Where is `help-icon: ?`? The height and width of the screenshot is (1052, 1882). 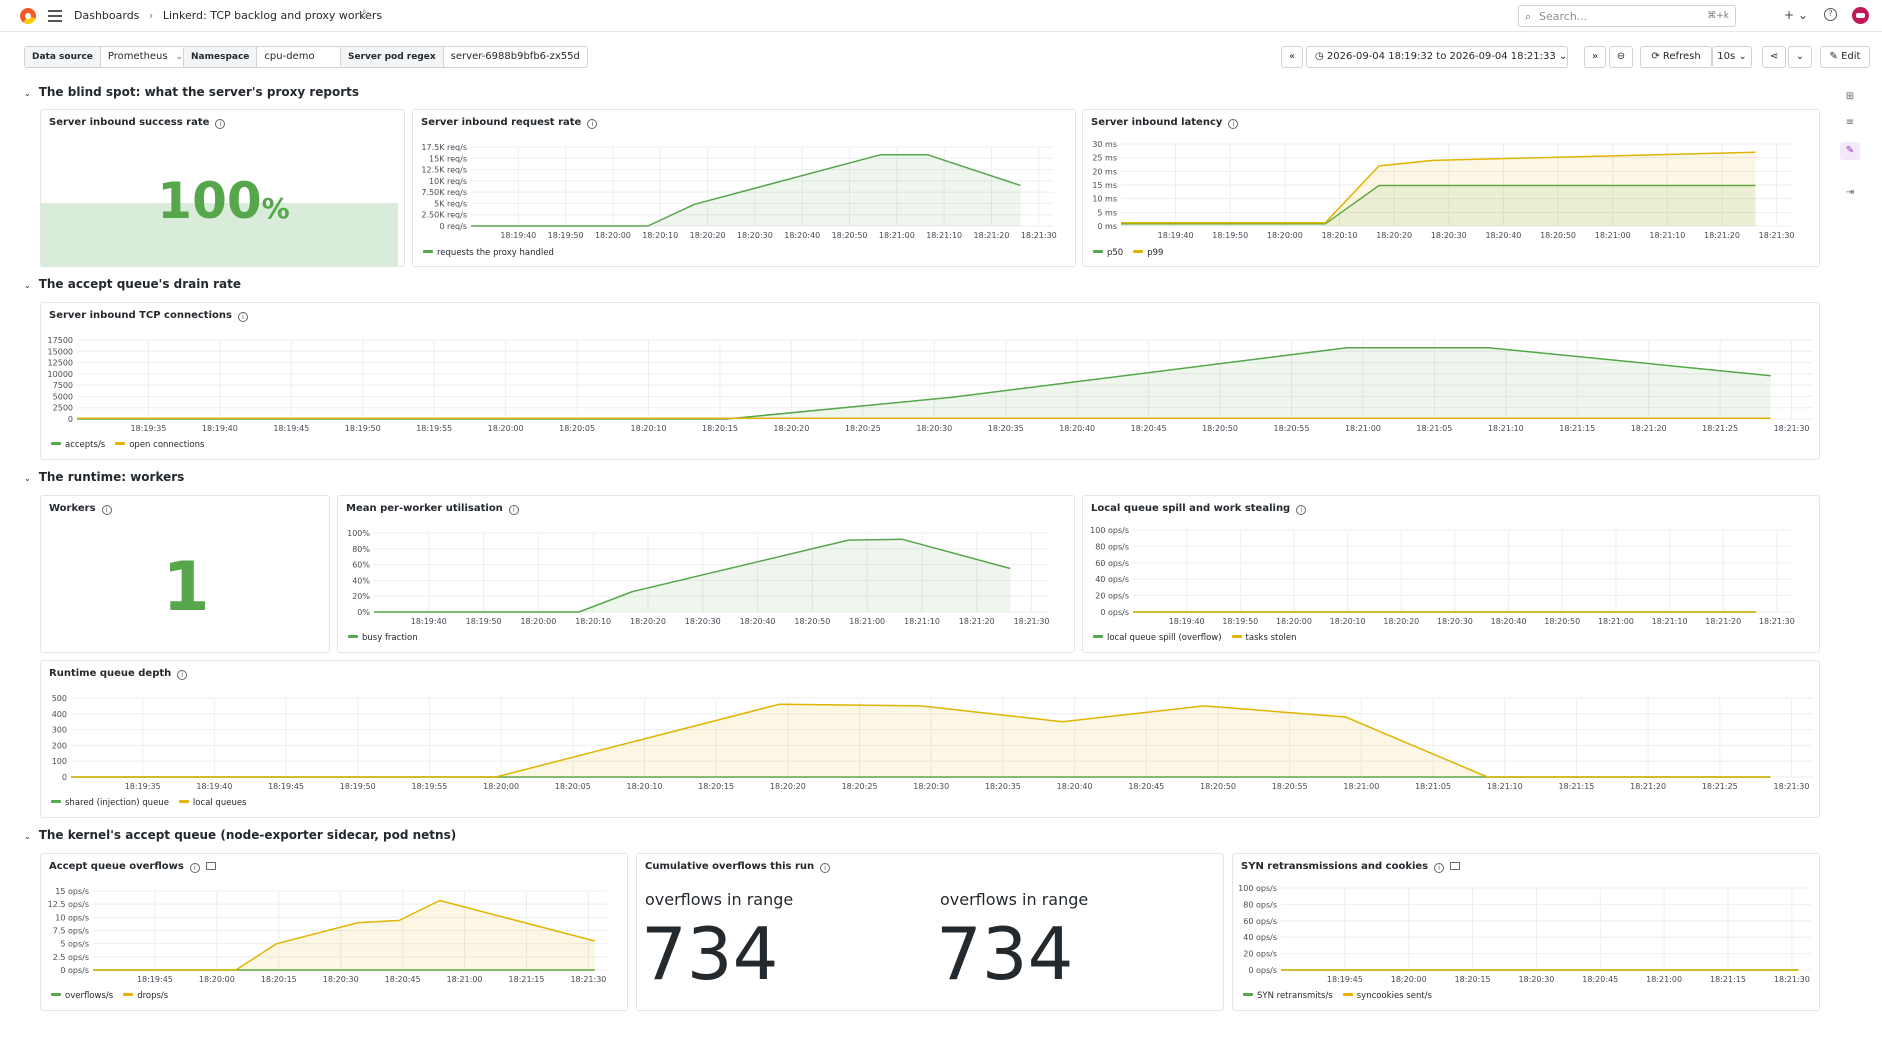 help-icon: ? is located at coordinates (1830, 14).